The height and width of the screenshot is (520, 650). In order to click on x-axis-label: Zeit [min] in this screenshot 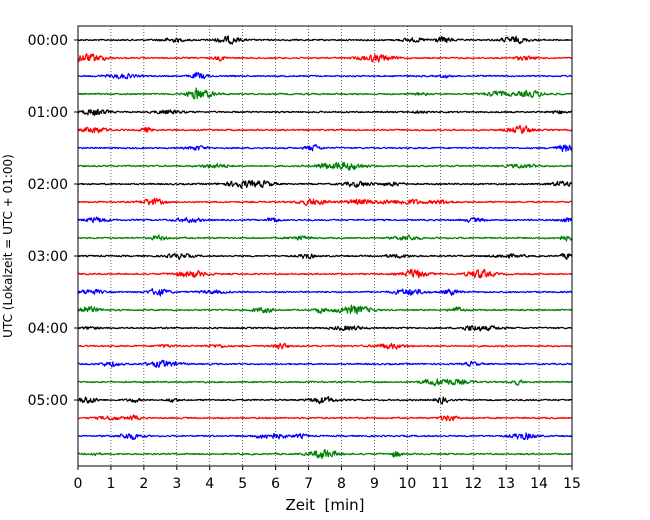, I will do `click(324, 505)`.